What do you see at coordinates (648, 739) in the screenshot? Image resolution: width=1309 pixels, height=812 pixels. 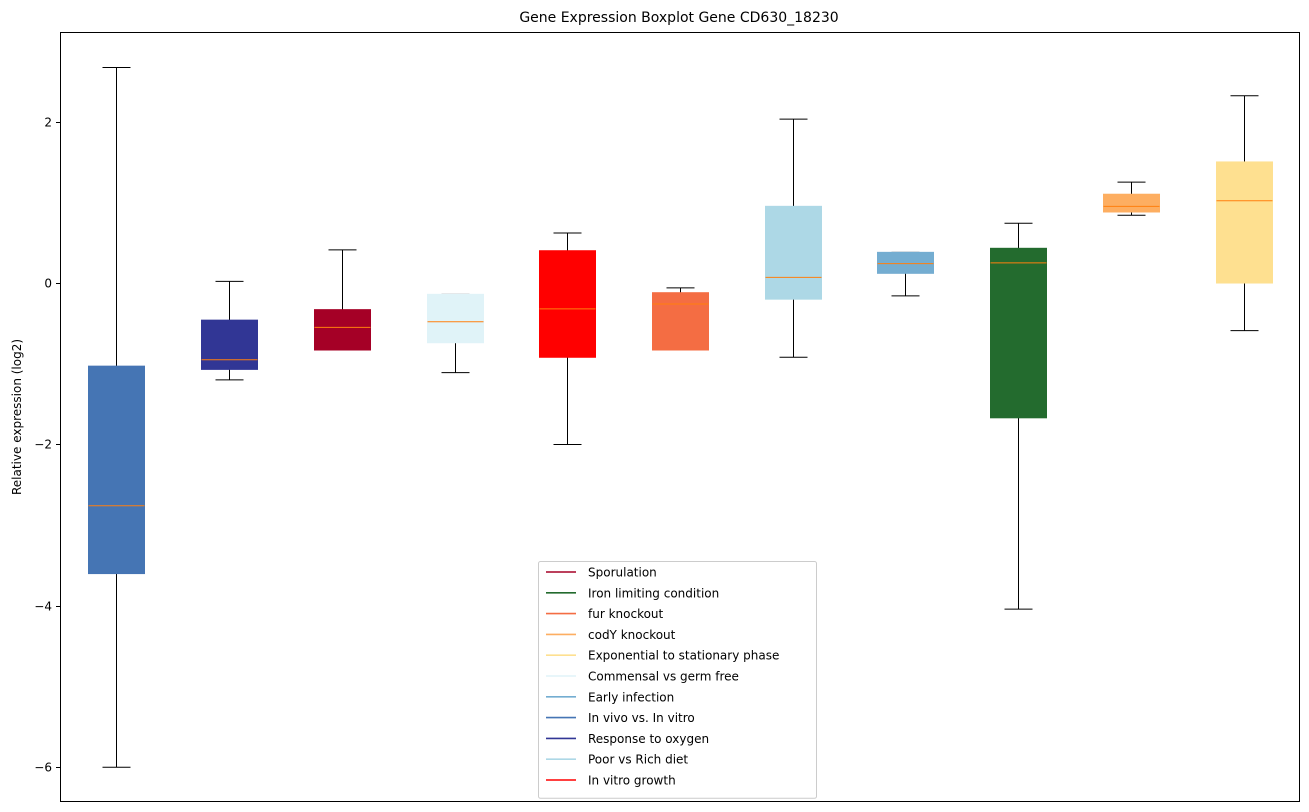 I see `legend-label: Response to oxygen` at bounding box center [648, 739].